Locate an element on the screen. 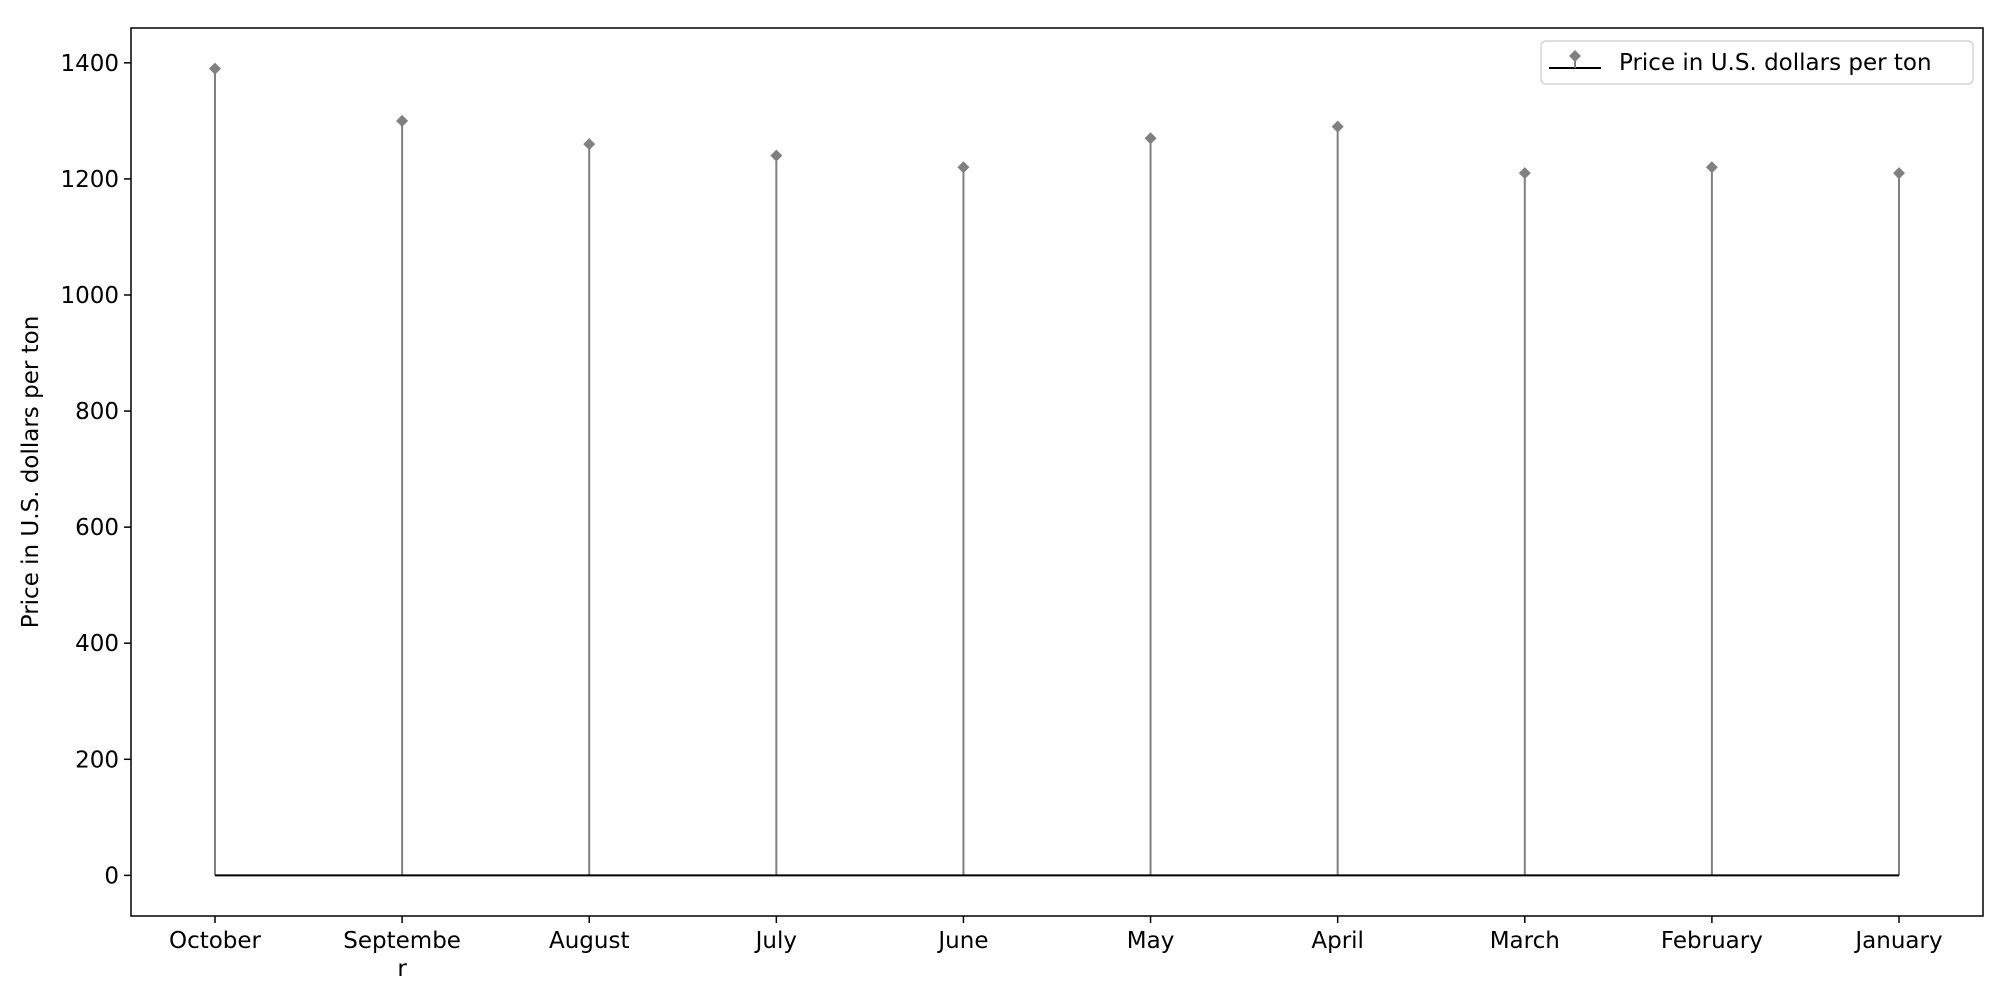  y-tick-label: 1400 is located at coordinates (89, 64).